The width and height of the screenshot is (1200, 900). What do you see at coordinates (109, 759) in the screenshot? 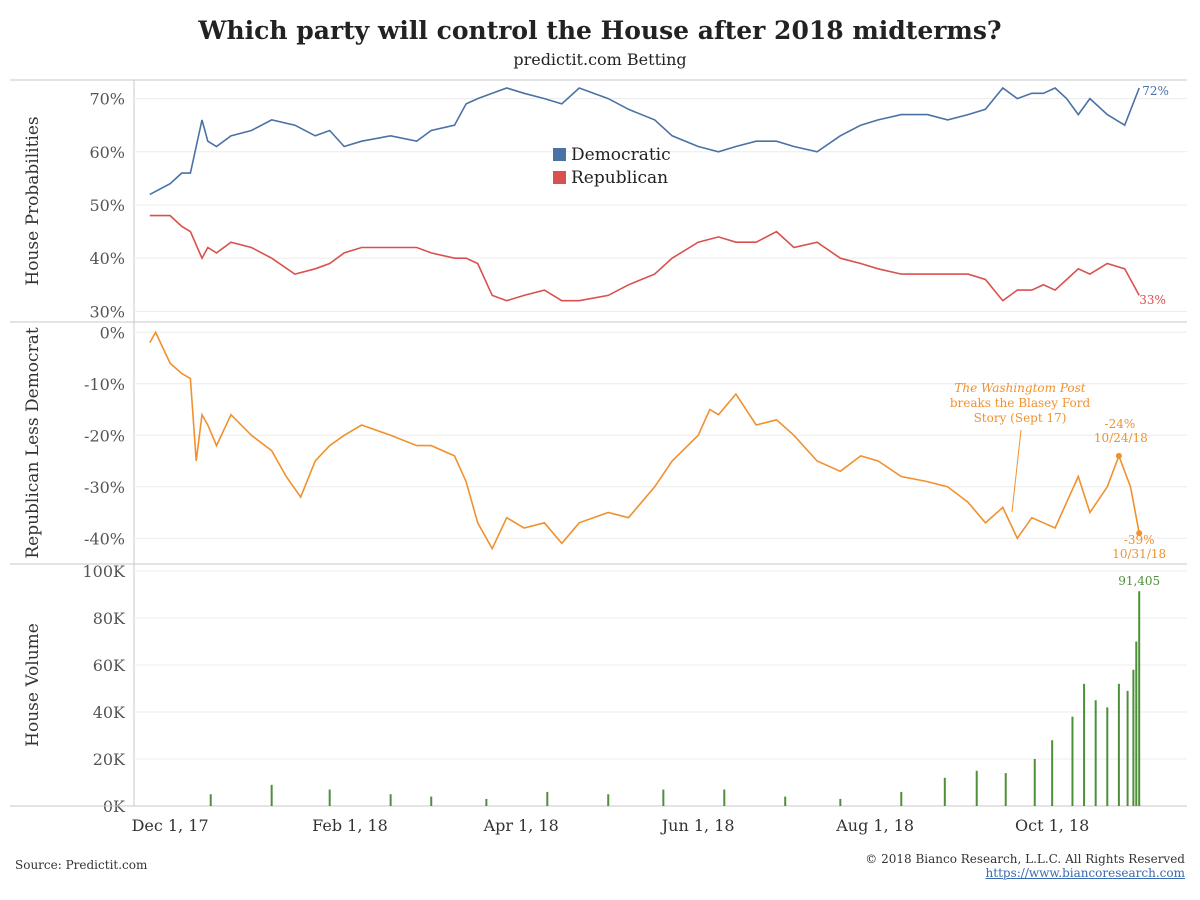
I see `y-tick-label: 20K` at bounding box center [109, 759].